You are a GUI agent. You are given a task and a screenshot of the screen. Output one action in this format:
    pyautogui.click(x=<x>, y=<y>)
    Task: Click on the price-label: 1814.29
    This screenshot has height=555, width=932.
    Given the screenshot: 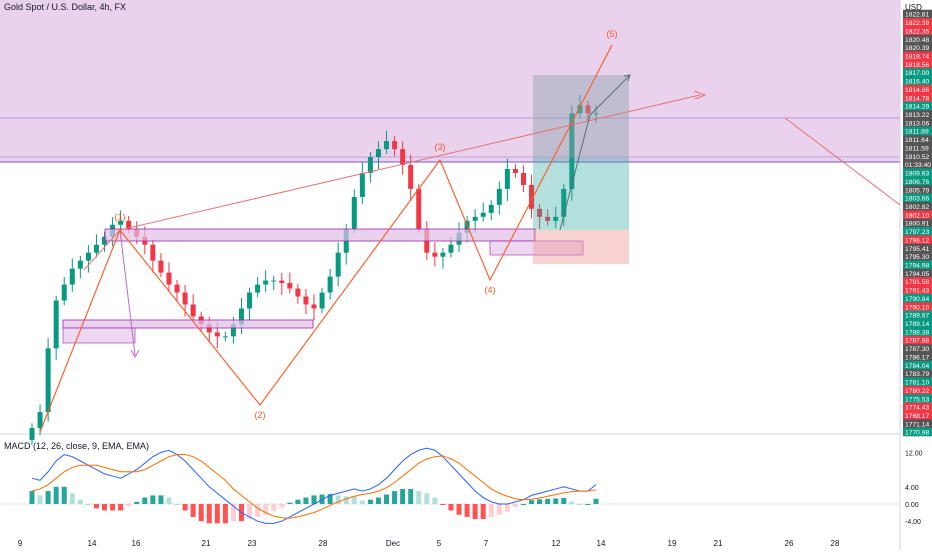 What is the action you would take?
    pyautogui.click(x=917, y=107)
    